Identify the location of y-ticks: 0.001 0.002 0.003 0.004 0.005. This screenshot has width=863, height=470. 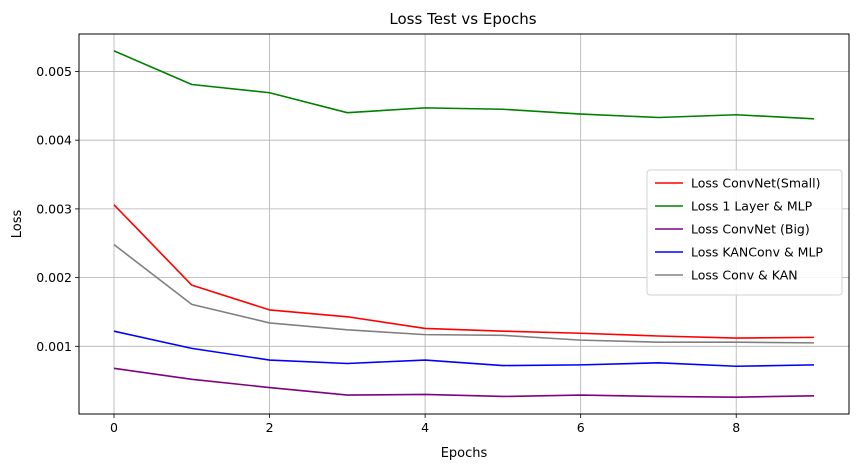
(57, 209).